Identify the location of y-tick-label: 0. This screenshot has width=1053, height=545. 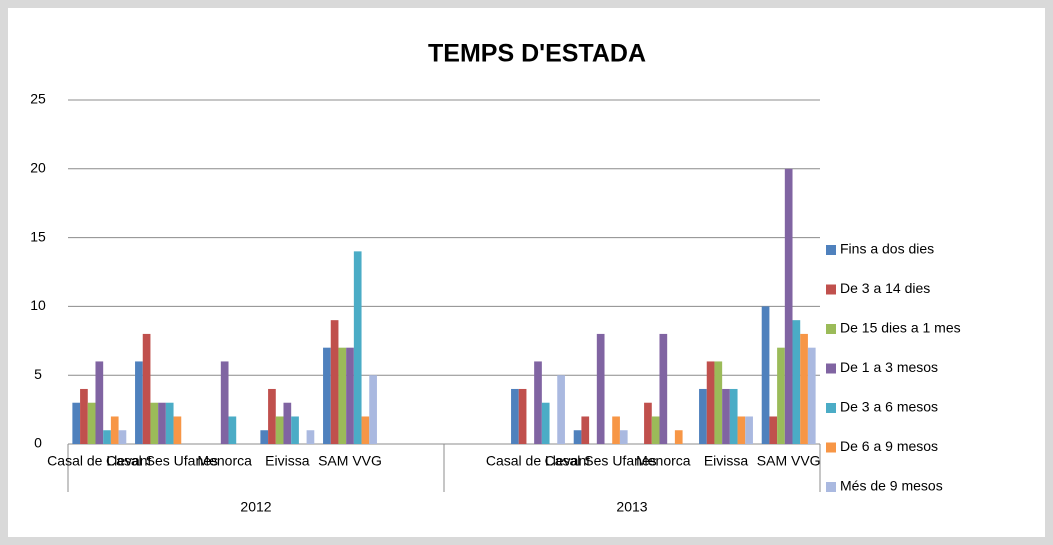
(38, 443).